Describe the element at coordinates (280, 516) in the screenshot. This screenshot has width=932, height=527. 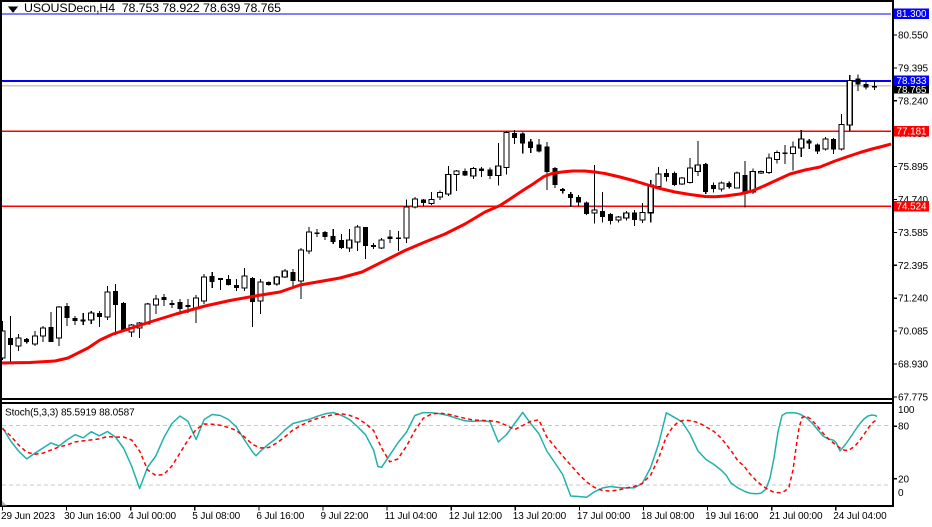
I see `svg-text: 6 Jul 16:00` at that location.